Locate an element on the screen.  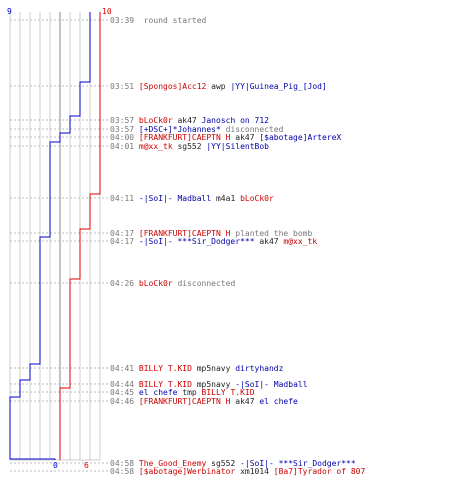
event-time: 04:45 is located at coordinates (122, 392).